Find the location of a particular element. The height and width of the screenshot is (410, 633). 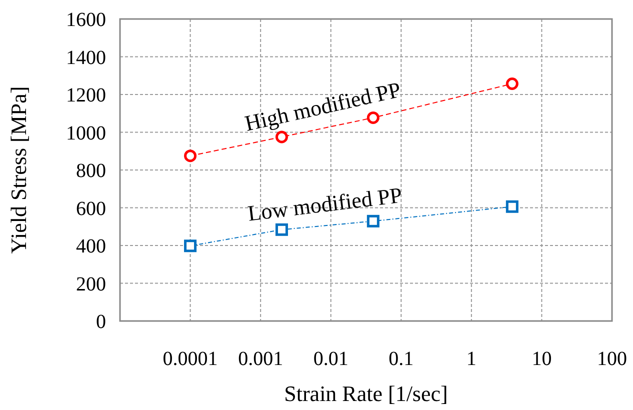

y-tick-label: 800 is located at coordinates (91, 171).